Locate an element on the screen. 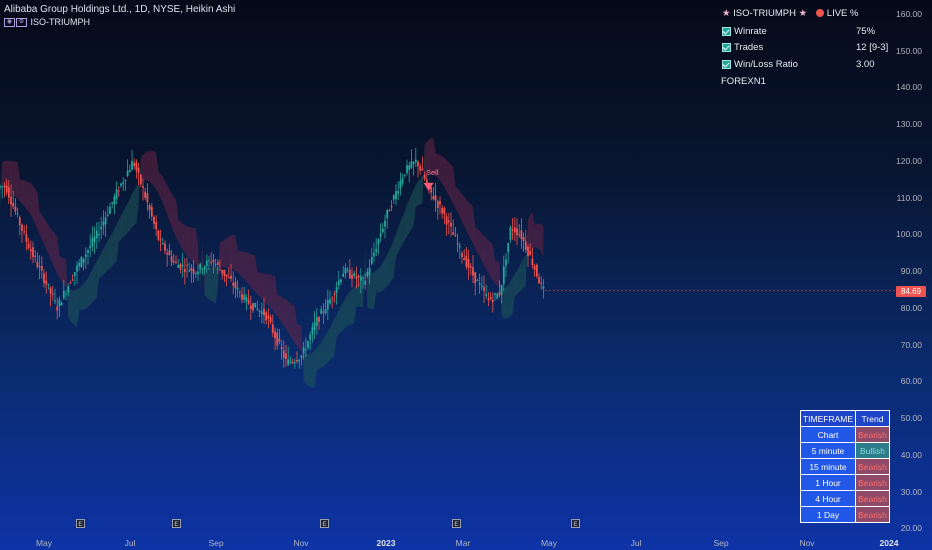  settings-icon: ⚙ is located at coordinates (21, 23).